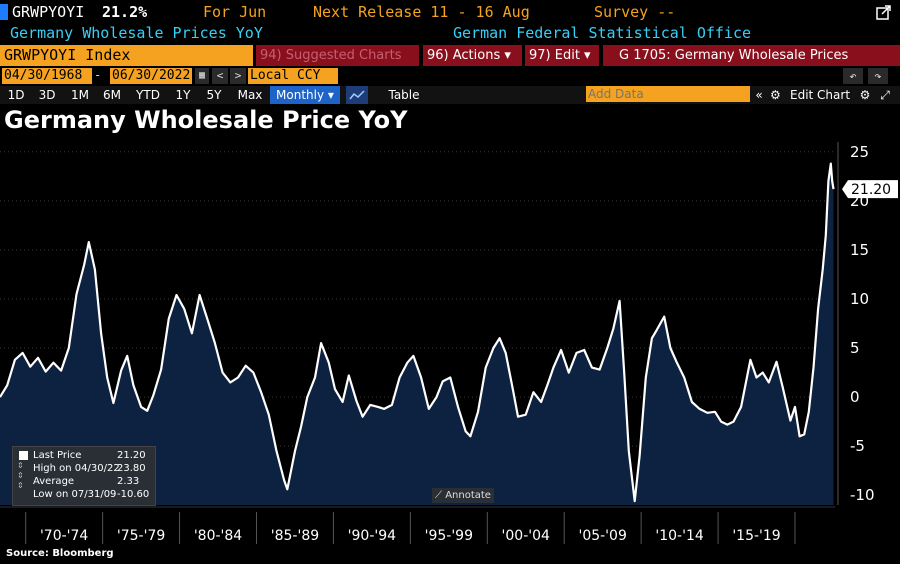 The image size is (900, 564). What do you see at coordinates (862, 495) in the screenshot?
I see `y-tick-label: -10` at bounding box center [862, 495].